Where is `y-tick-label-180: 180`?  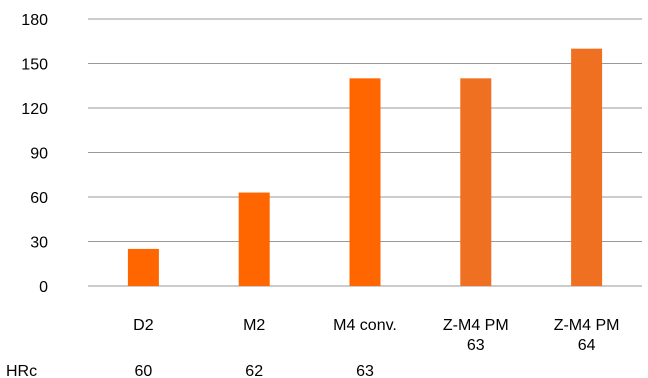 y-tick-label-180: 180 is located at coordinates (34, 20).